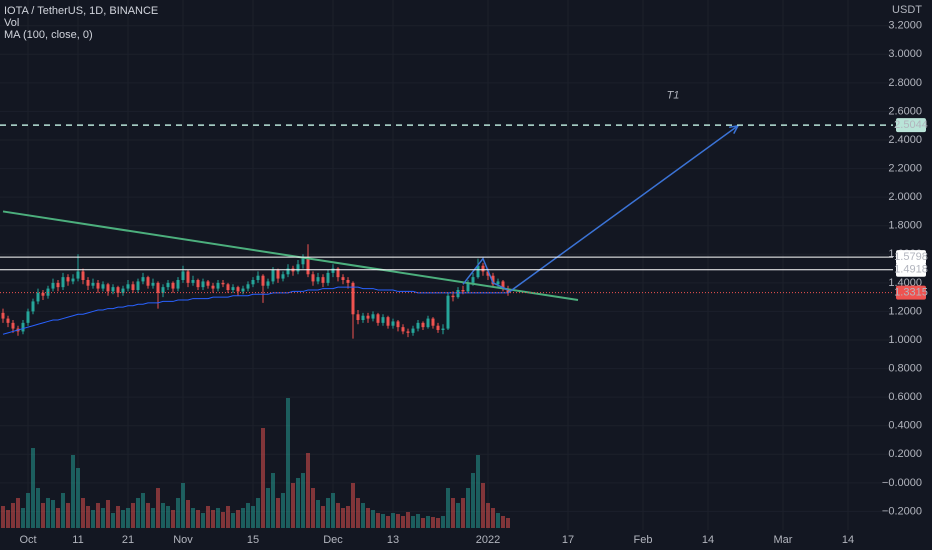 The image size is (932, 550). Describe the element at coordinates (905, 26) in the screenshot. I see `y-tick-label: 3.2000` at that location.